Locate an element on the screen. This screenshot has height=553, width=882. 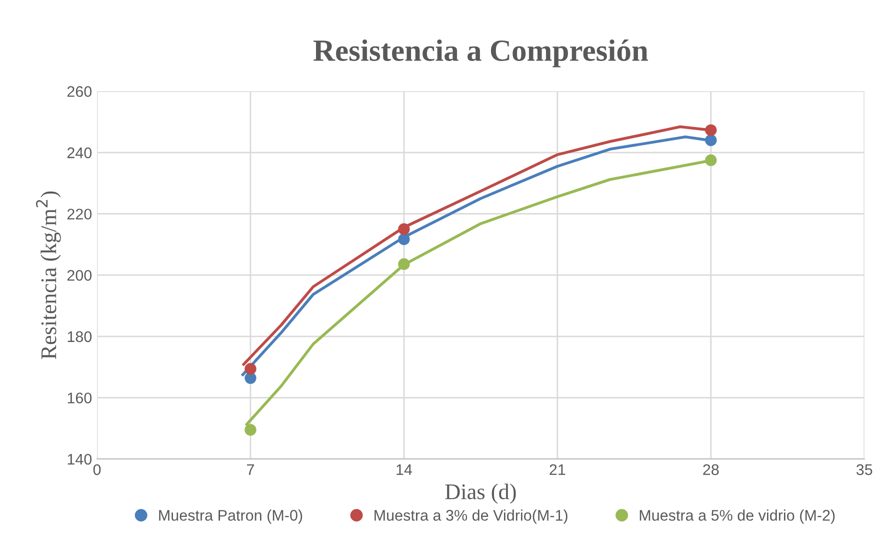
x-tick-label: 21 is located at coordinates (558, 469).